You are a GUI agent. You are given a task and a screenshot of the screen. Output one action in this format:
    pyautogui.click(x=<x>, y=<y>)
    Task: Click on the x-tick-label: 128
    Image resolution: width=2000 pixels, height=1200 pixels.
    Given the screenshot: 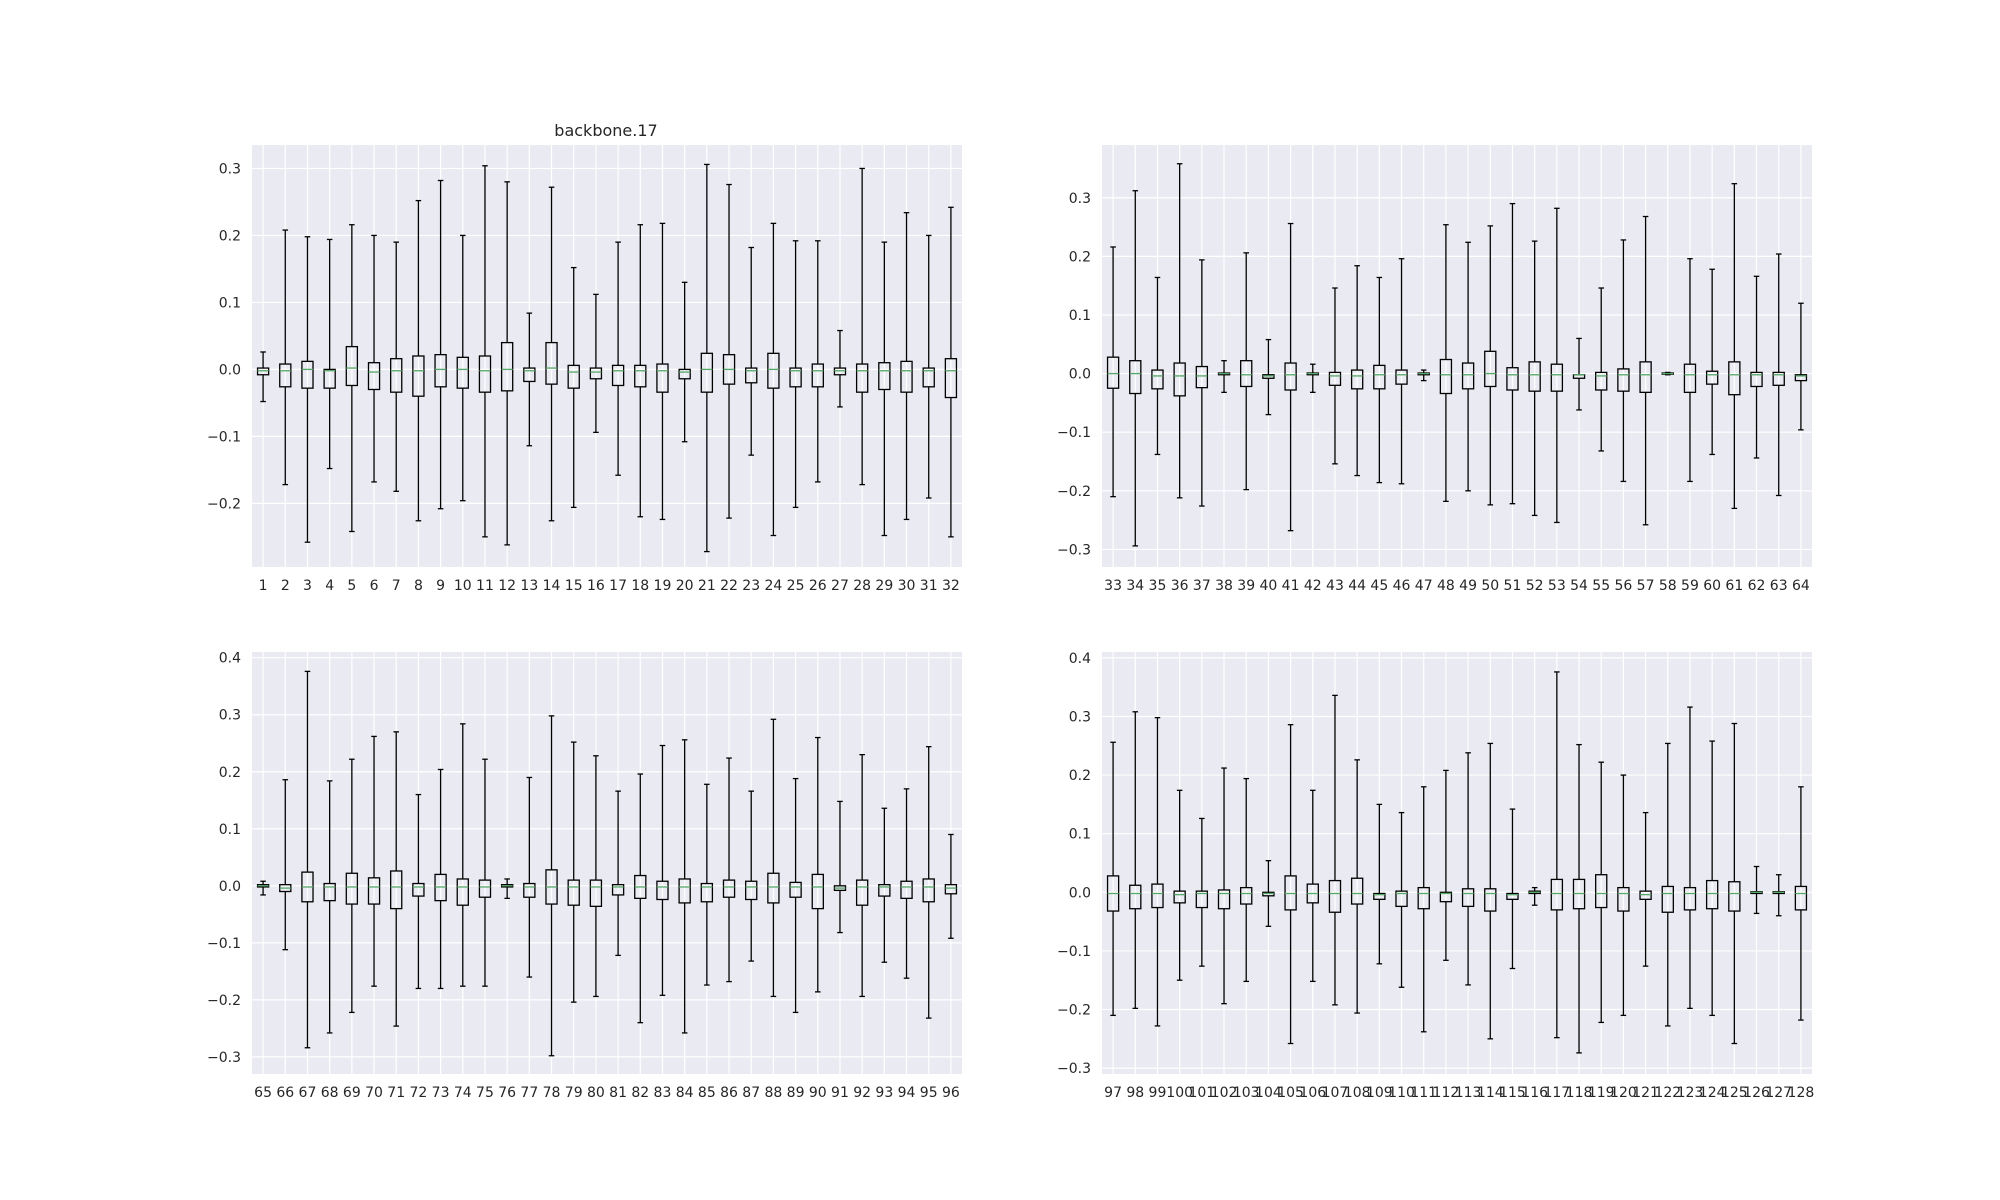 What is the action you would take?
    pyautogui.click(x=1801, y=1093)
    